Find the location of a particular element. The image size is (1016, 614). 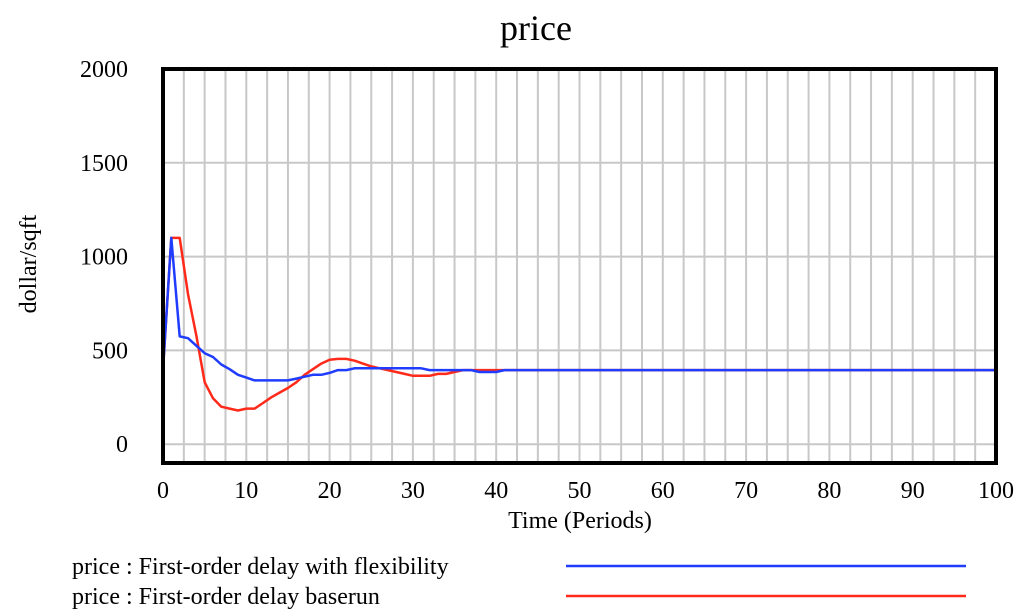

x-tick-label: 70 is located at coordinates (746, 491).